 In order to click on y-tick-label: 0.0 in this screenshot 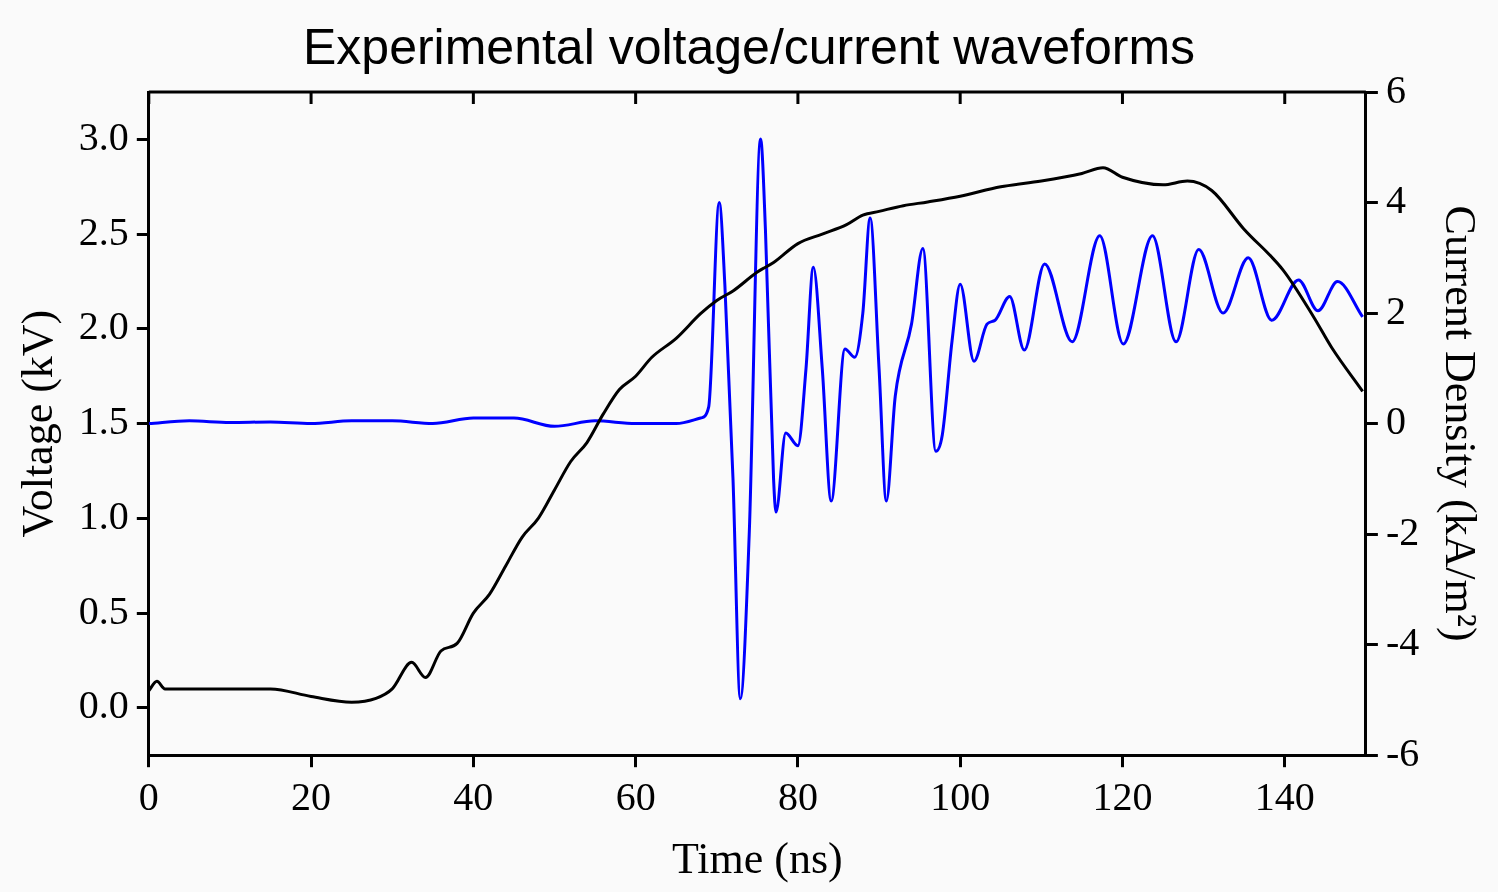, I will do `click(103, 705)`.